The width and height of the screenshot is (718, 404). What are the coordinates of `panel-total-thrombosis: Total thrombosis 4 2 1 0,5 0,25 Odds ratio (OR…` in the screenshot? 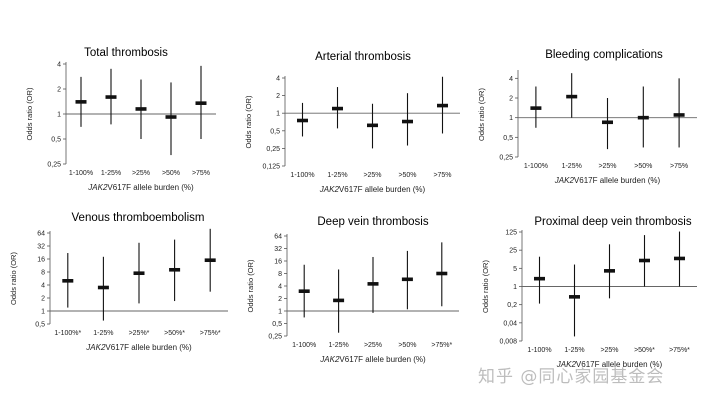 It's located at (120, 119).